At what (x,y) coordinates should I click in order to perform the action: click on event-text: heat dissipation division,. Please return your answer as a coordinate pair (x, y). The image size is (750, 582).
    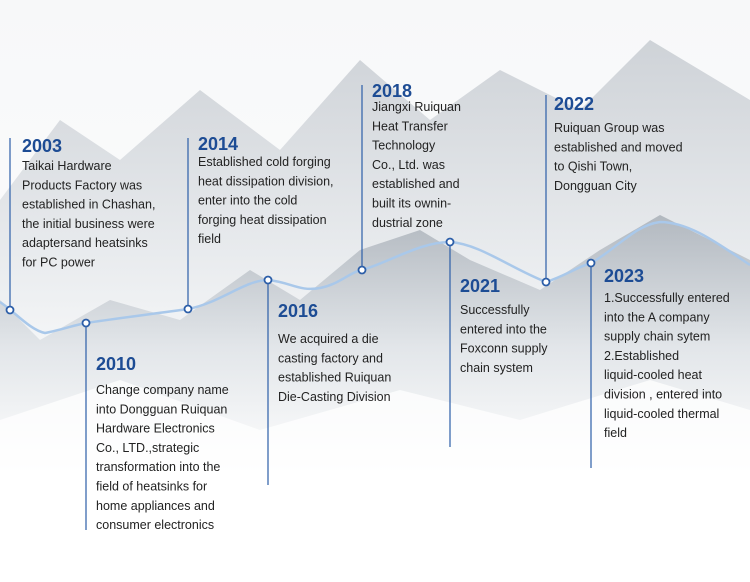
    Looking at the image, I should click on (266, 181).